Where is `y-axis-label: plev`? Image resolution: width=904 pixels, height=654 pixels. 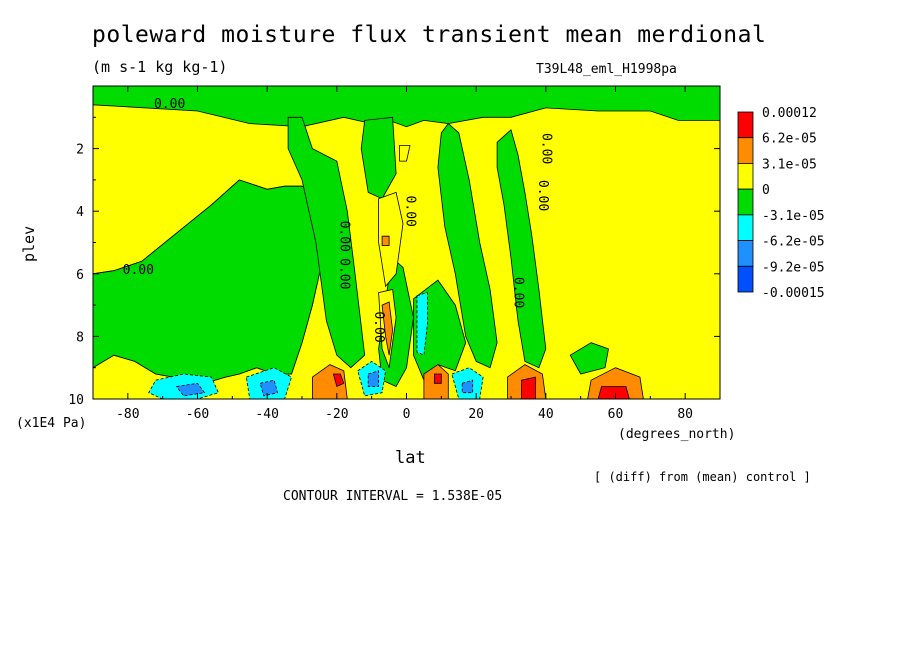 y-axis-label: plev is located at coordinates (29, 243).